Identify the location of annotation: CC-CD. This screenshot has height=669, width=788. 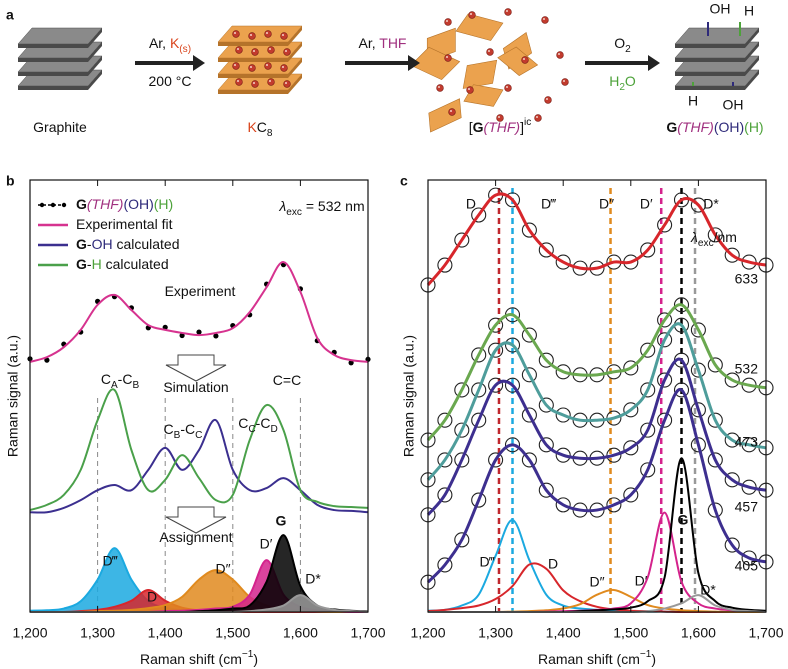
(257, 425).